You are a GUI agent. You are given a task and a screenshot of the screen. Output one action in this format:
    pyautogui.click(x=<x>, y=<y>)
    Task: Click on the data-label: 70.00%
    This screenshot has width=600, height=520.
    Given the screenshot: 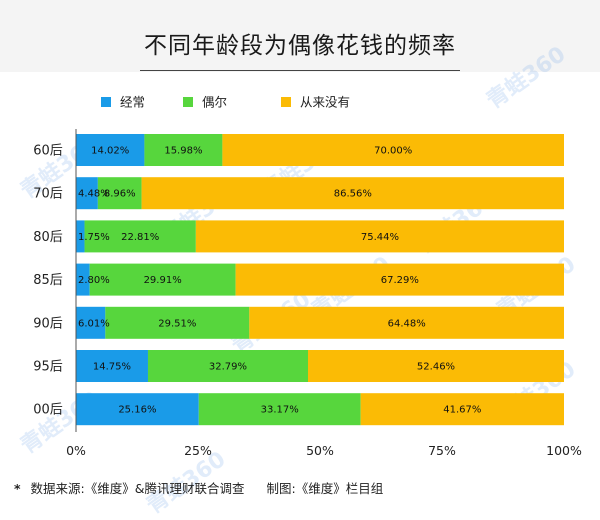 What is the action you would take?
    pyautogui.click(x=393, y=151)
    